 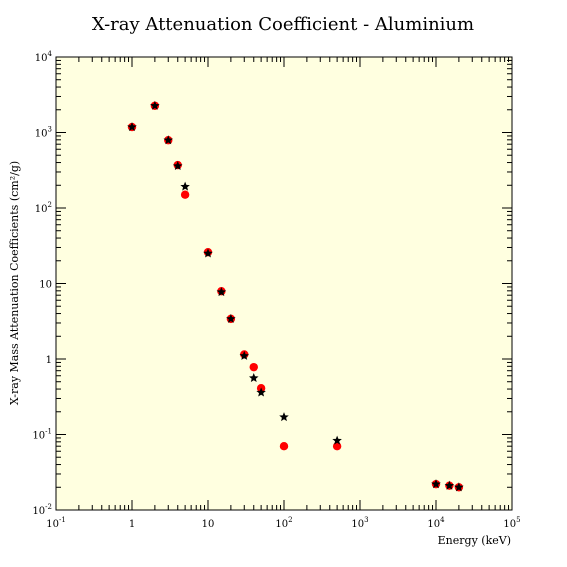 I want to click on y-tick-label: 10⁴, so click(x=44, y=57).